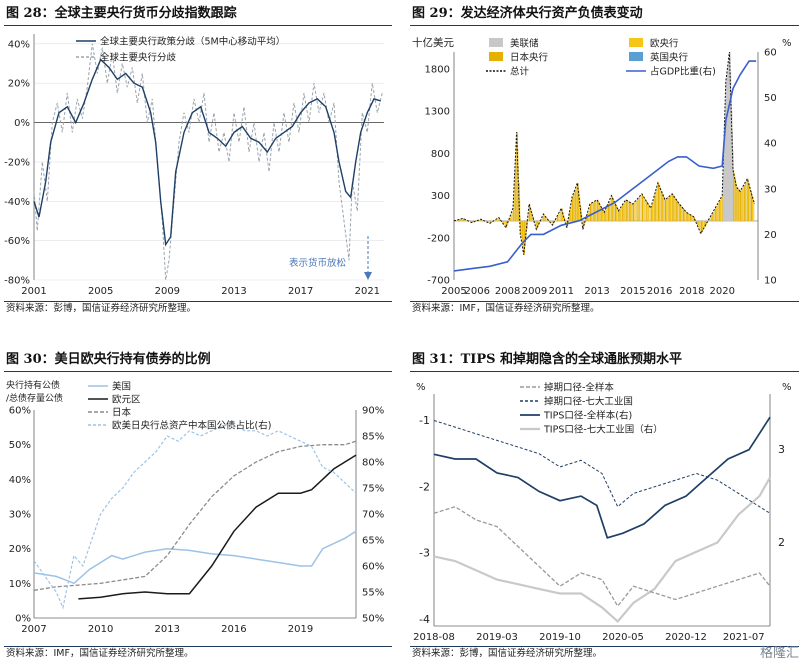 This screenshot has width=803, height=663. Describe the element at coordinates (683, 72) in the screenshot. I see `legend-item-label: 占GDP比重(右)` at that location.